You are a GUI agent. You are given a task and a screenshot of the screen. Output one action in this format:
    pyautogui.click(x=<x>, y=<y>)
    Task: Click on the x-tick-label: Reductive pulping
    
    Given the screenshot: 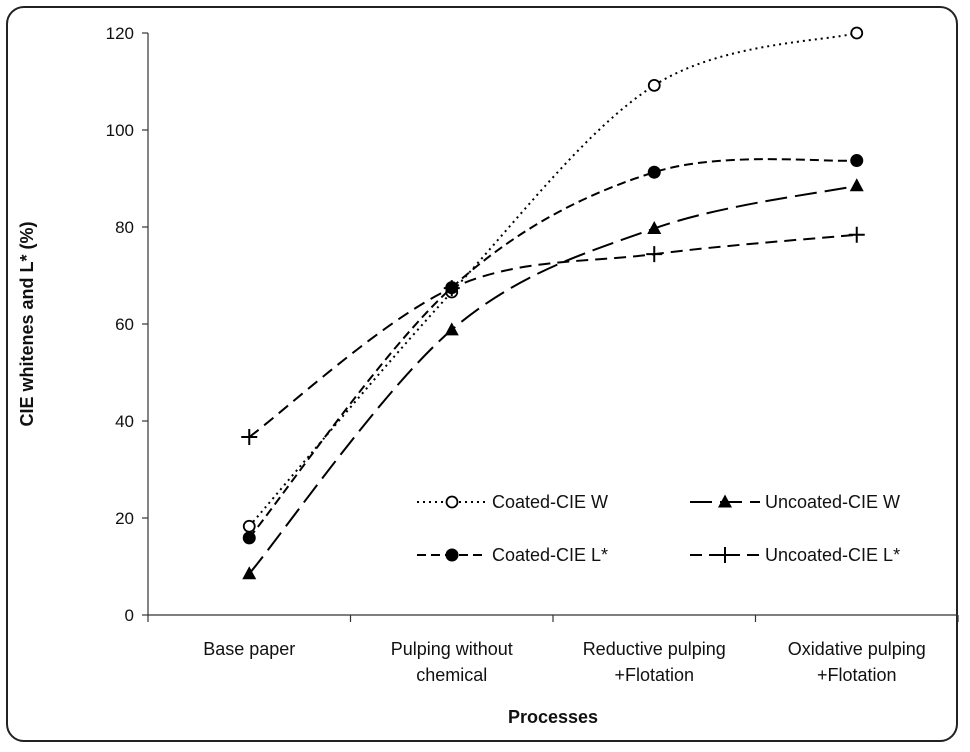 What is the action you would take?
    pyautogui.click(x=654, y=649)
    